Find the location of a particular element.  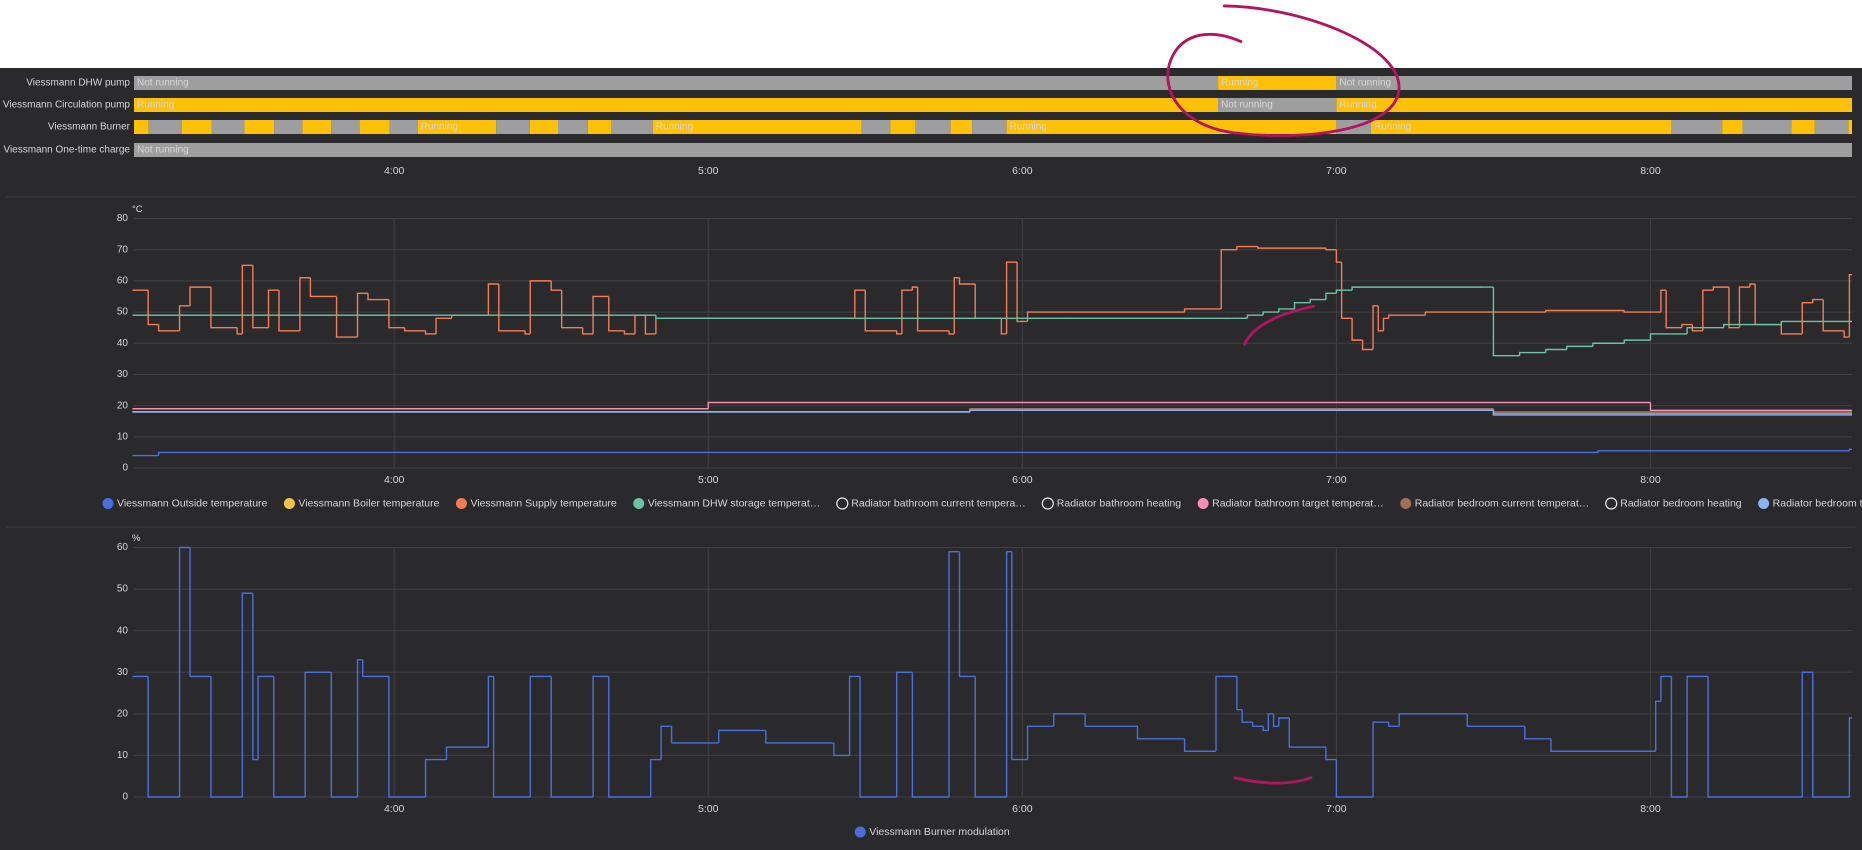

y-tick-label: 50 is located at coordinates (123, 312).